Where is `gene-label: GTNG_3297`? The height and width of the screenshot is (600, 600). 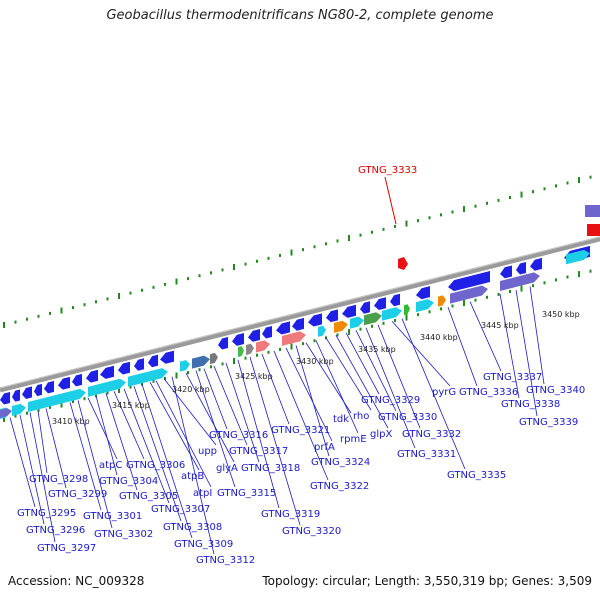
gene-label: GTNG_3297 is located at coordinates (66, 548).